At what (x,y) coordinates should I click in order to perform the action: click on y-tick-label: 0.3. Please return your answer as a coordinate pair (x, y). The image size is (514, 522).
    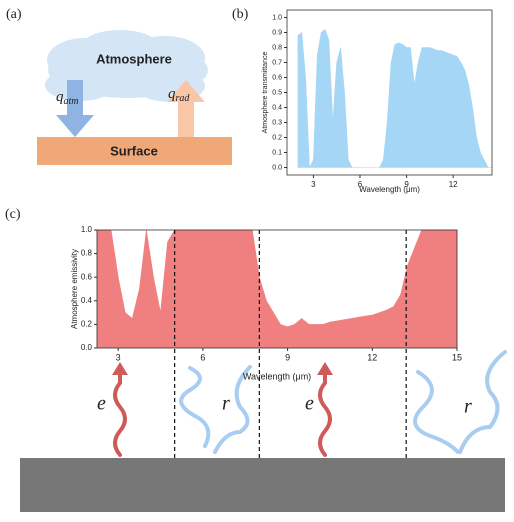
    Looking at the image, I should click on (277, 122).